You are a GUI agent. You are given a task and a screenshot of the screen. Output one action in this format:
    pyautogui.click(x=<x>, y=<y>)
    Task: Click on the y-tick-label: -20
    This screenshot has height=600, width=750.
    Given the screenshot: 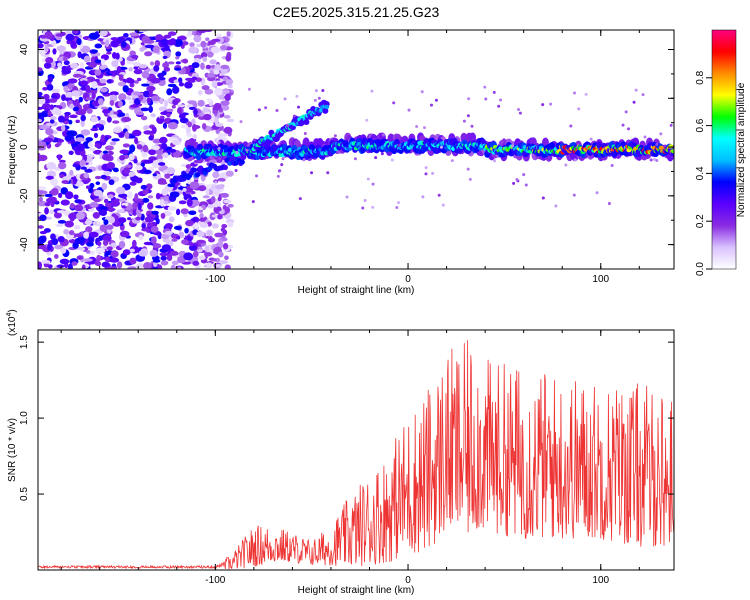 What is the action you would take?
    pyautogui.click(x=24, y=195)
    